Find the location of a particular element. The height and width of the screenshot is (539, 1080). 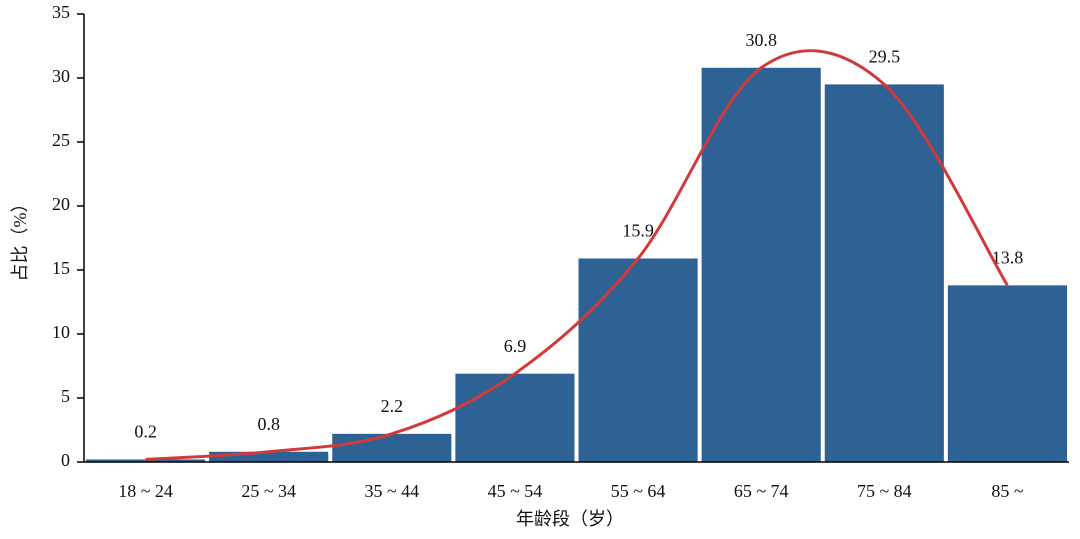

value-label: 15.9 is located at coordinates (638, 231).